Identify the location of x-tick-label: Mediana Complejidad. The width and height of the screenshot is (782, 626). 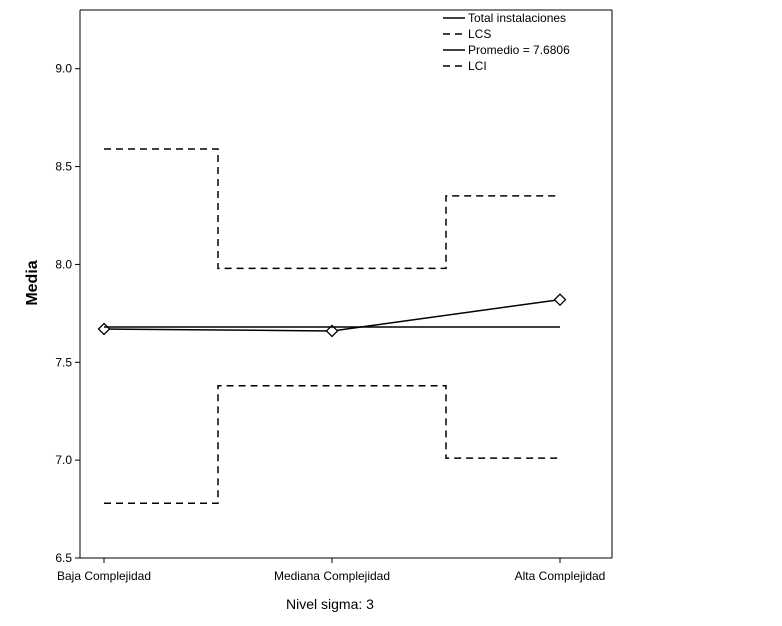
(332, 576).